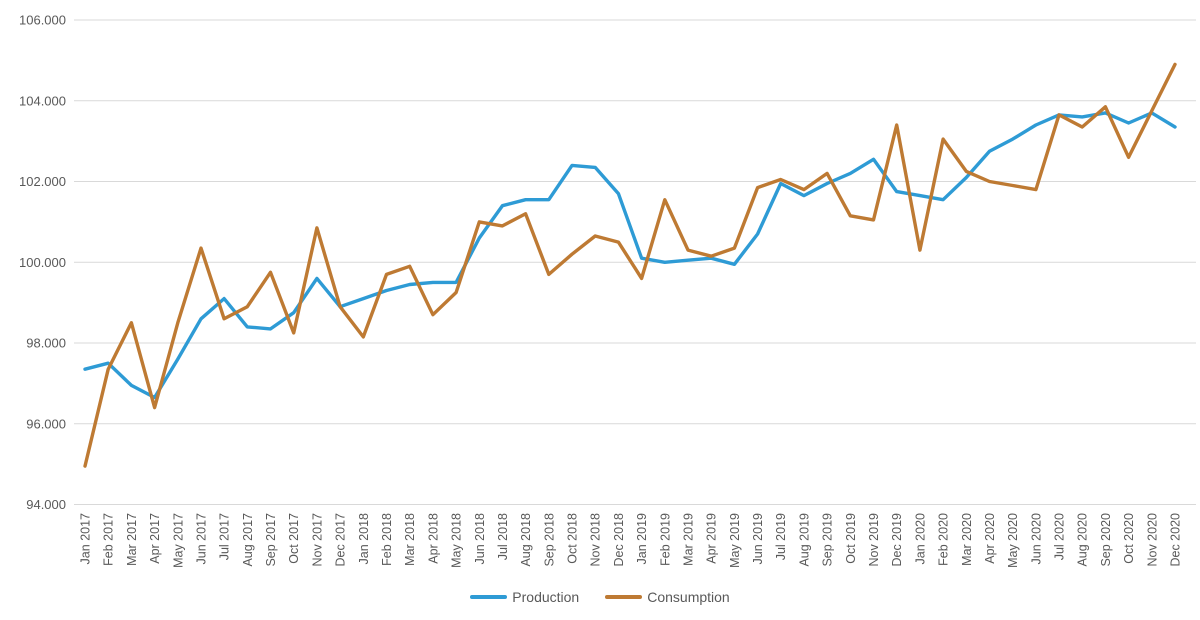 This screenshot has width=1200, height=620. I want to click on x-tick-label: Apr 2019, so click(712, 538).